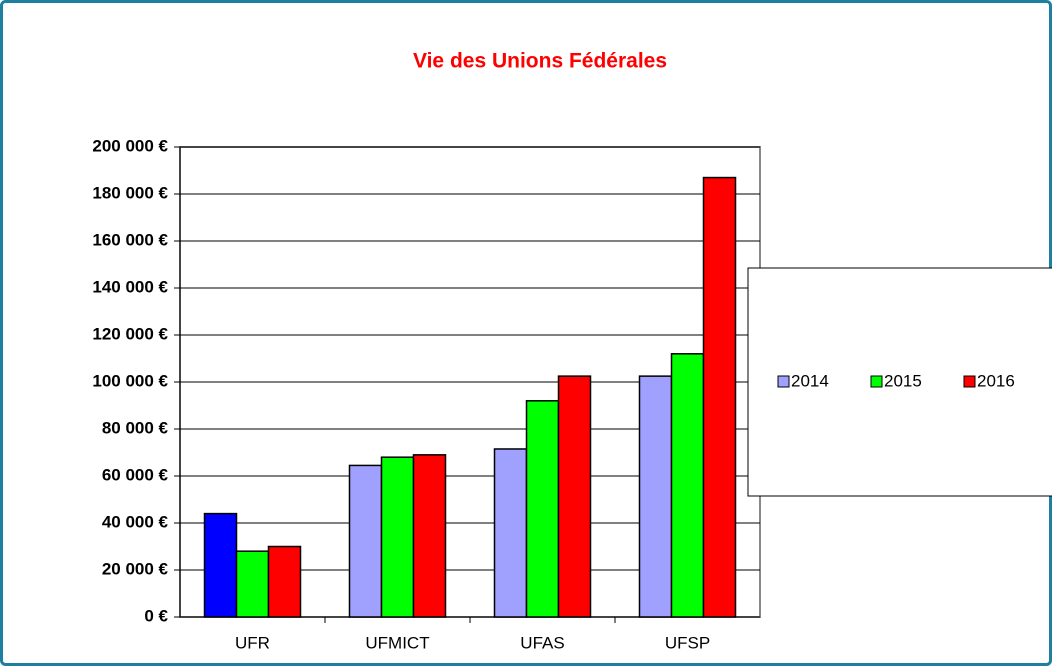  I want to click on x-tick-label: UFMICT, so click(397, 642).